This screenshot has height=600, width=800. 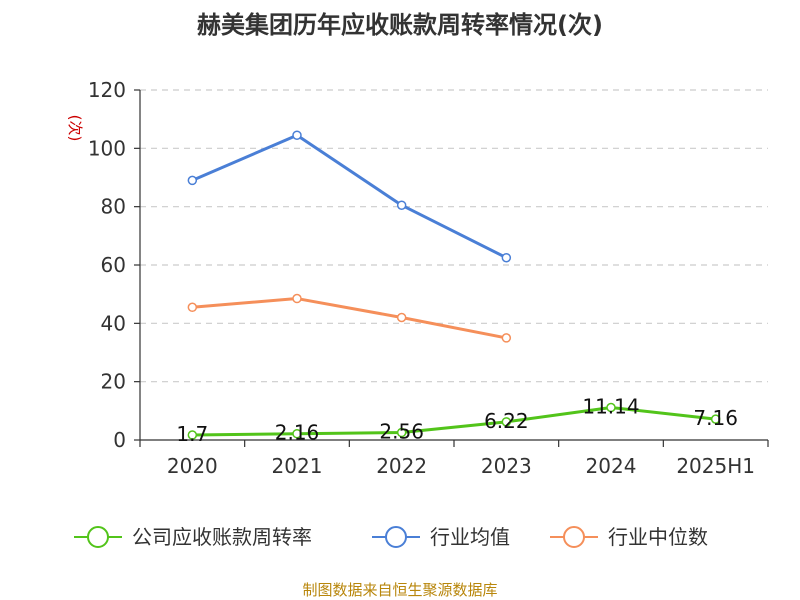 I want to click on legend-item: 行业均值, so click(x=441, y=537).